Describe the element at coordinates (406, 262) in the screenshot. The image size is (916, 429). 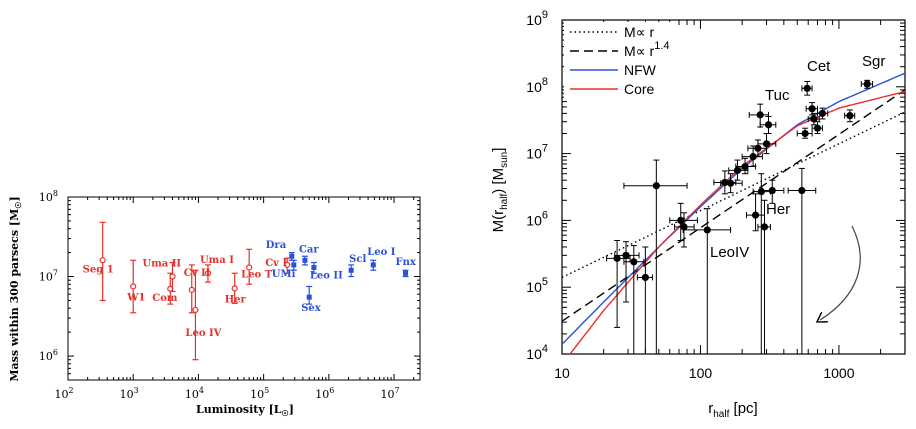
I see `point-label: Fnx` at that location.